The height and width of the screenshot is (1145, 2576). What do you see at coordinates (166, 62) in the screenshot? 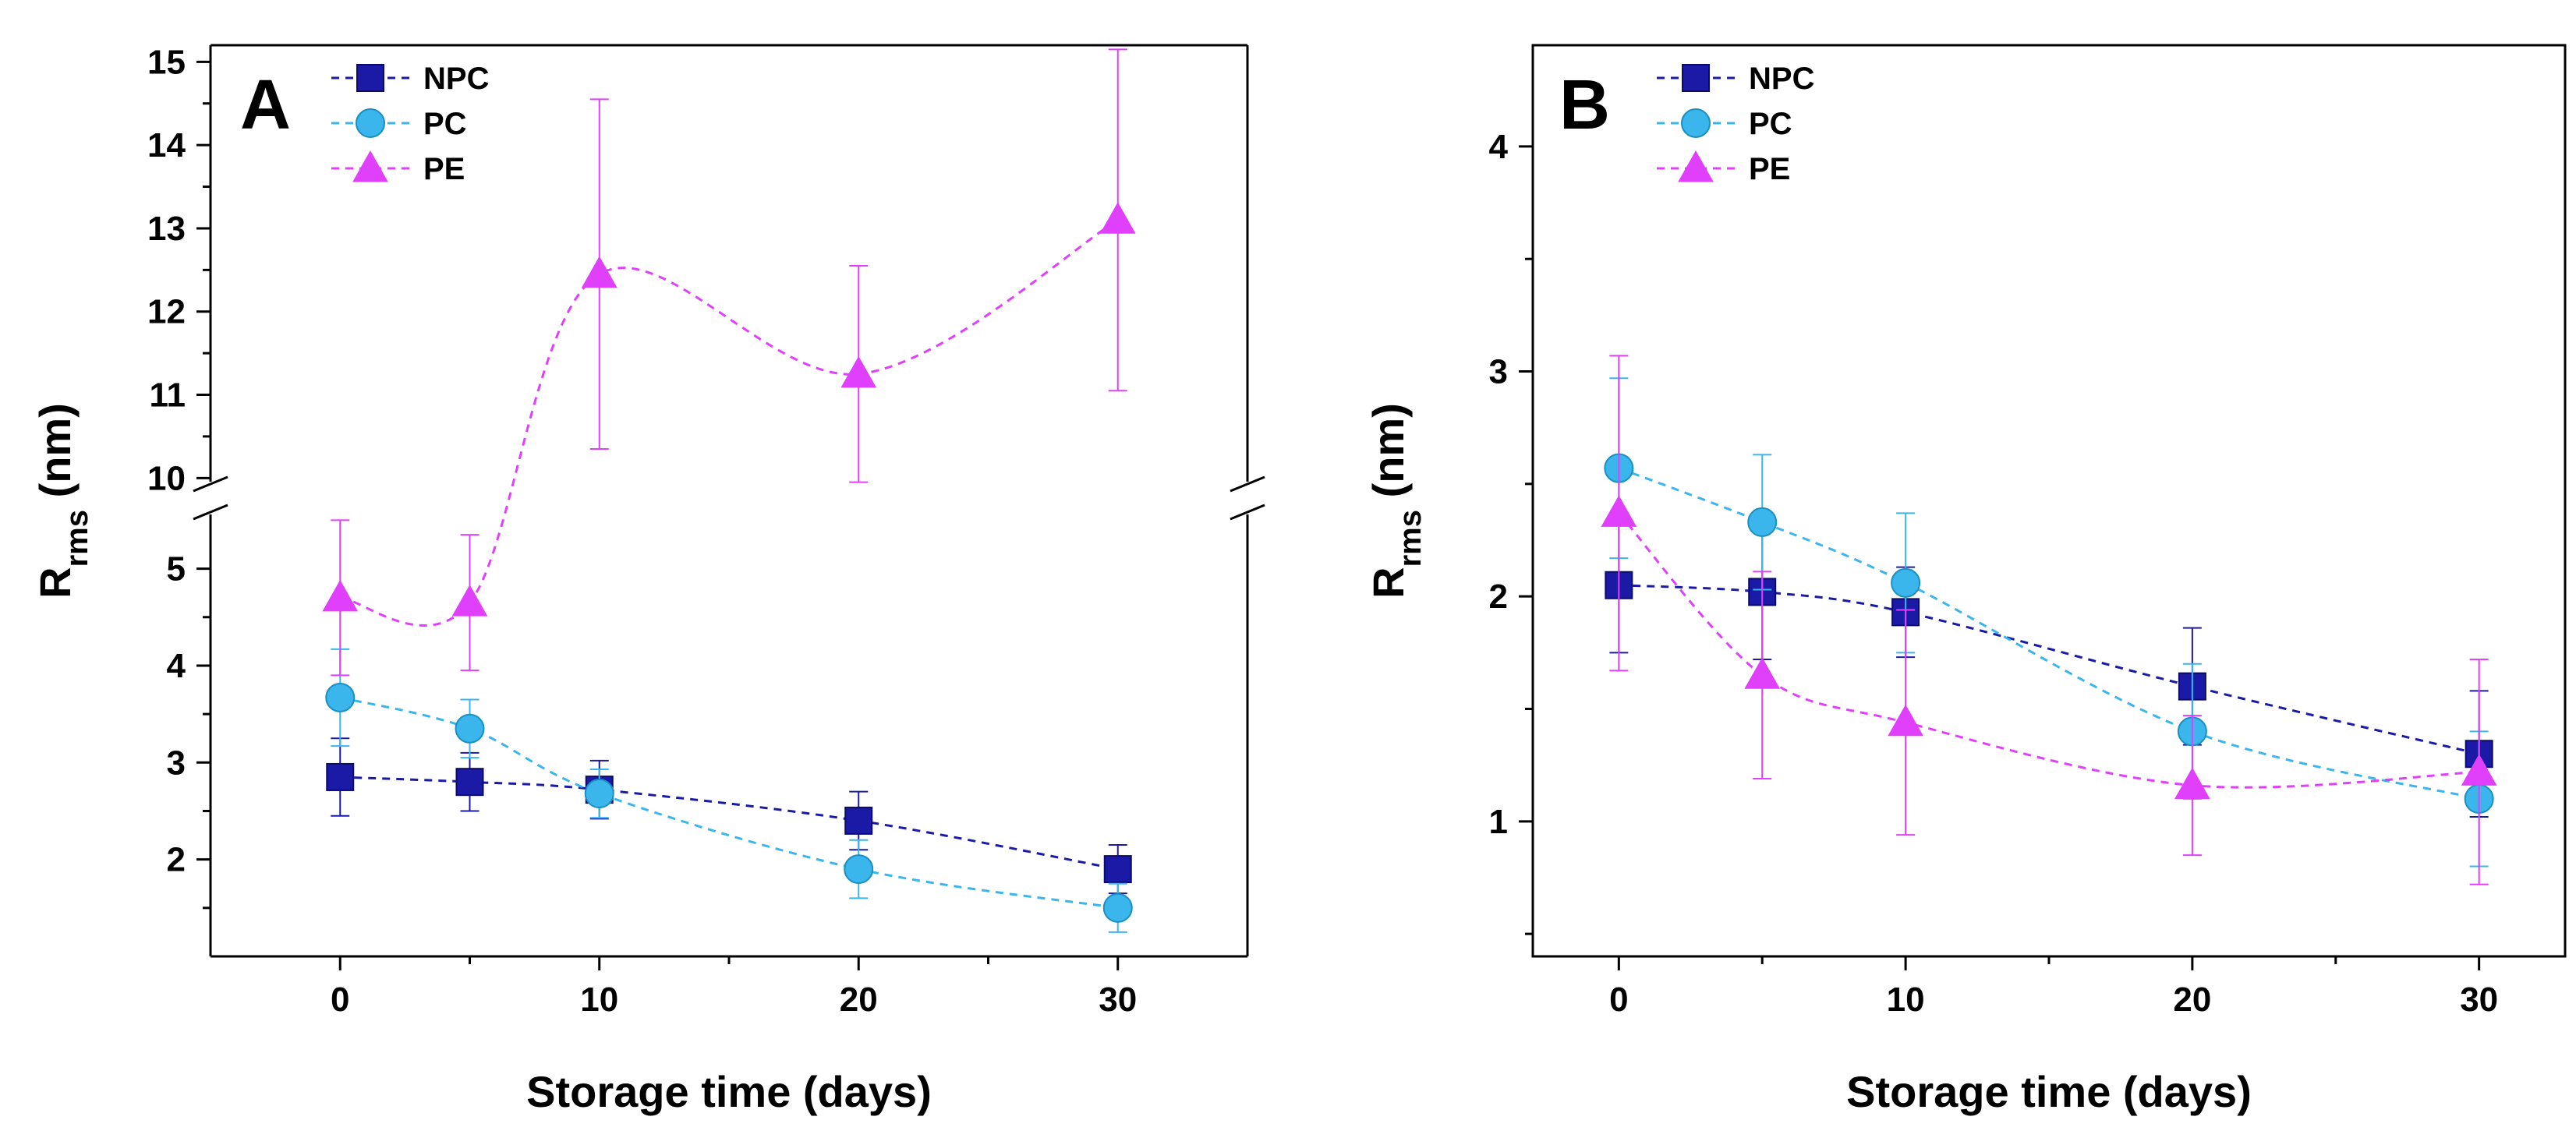
I see `panel-a-y-tick-label: 15` at bounding box center [166, 62].